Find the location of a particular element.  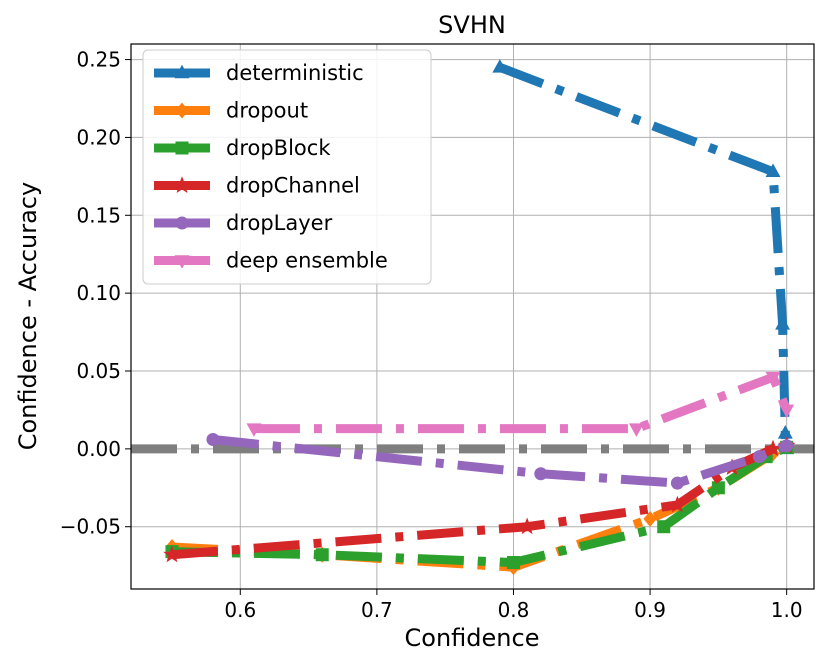

x-tick-label: 0.8 is located at coordinates (514, 610).